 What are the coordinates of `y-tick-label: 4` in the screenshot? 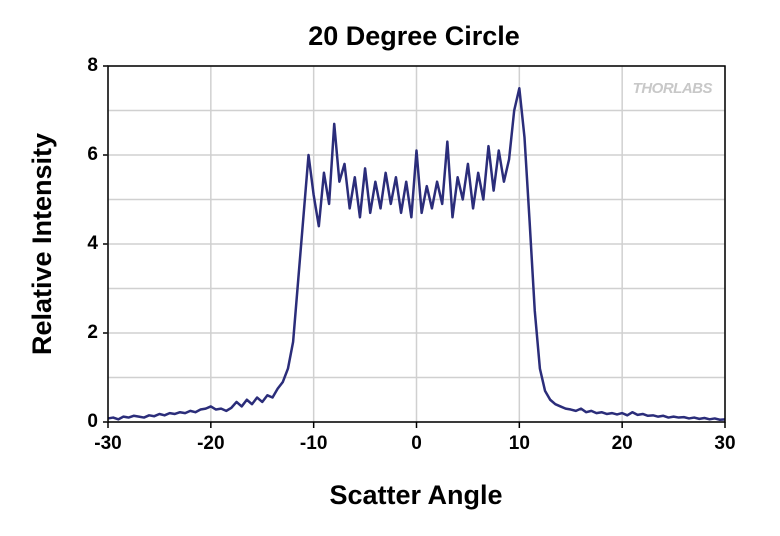 It's located at (92, 243).